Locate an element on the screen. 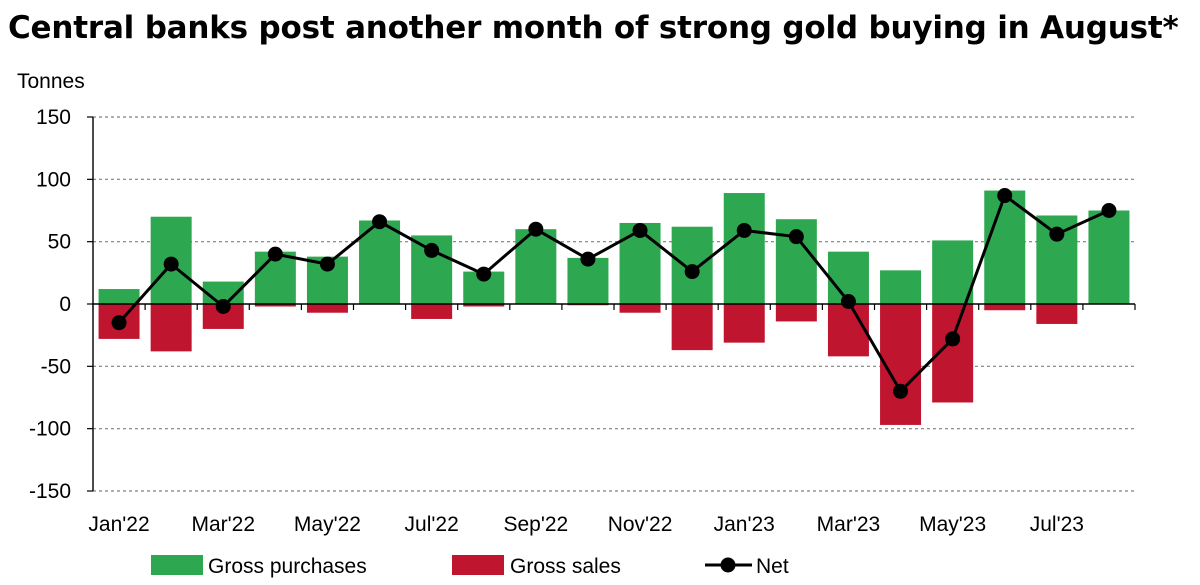 This screenshot has width=1200, height=585. legend-label-gross-purchases: Gross purchases is located at coordinates (287, 566).